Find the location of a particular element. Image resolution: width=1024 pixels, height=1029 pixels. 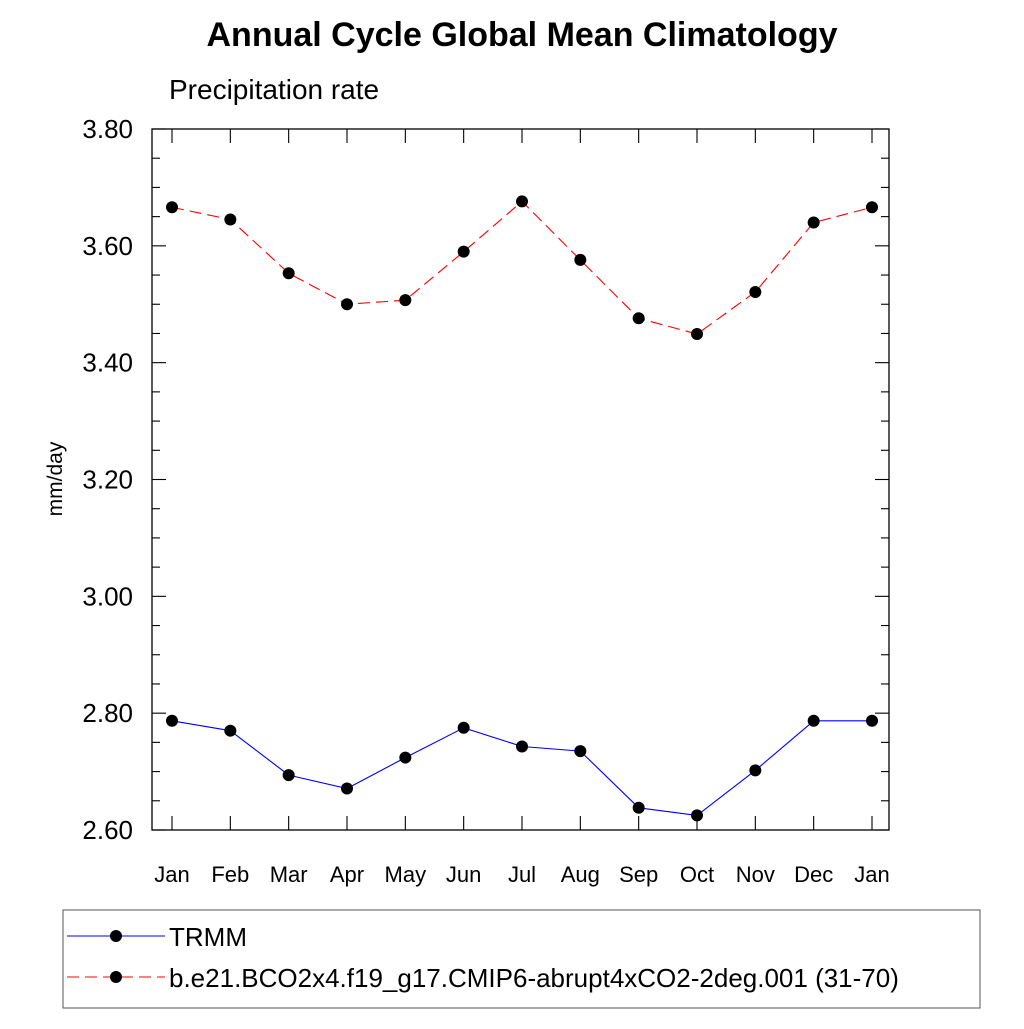

x-tick-label: Oct is located at coordinates (697, 874).